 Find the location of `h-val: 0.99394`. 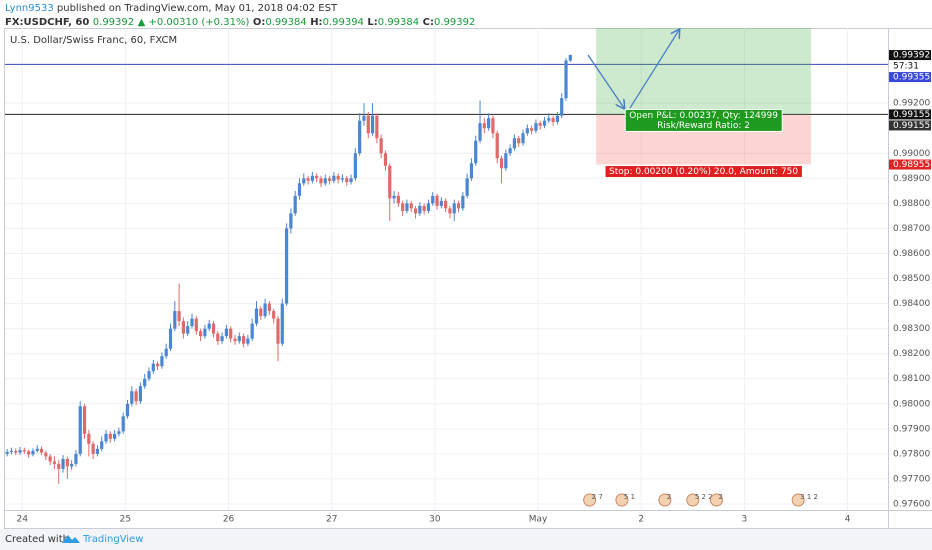

h-val: 0.99394 is located at coordinates (343, 22).